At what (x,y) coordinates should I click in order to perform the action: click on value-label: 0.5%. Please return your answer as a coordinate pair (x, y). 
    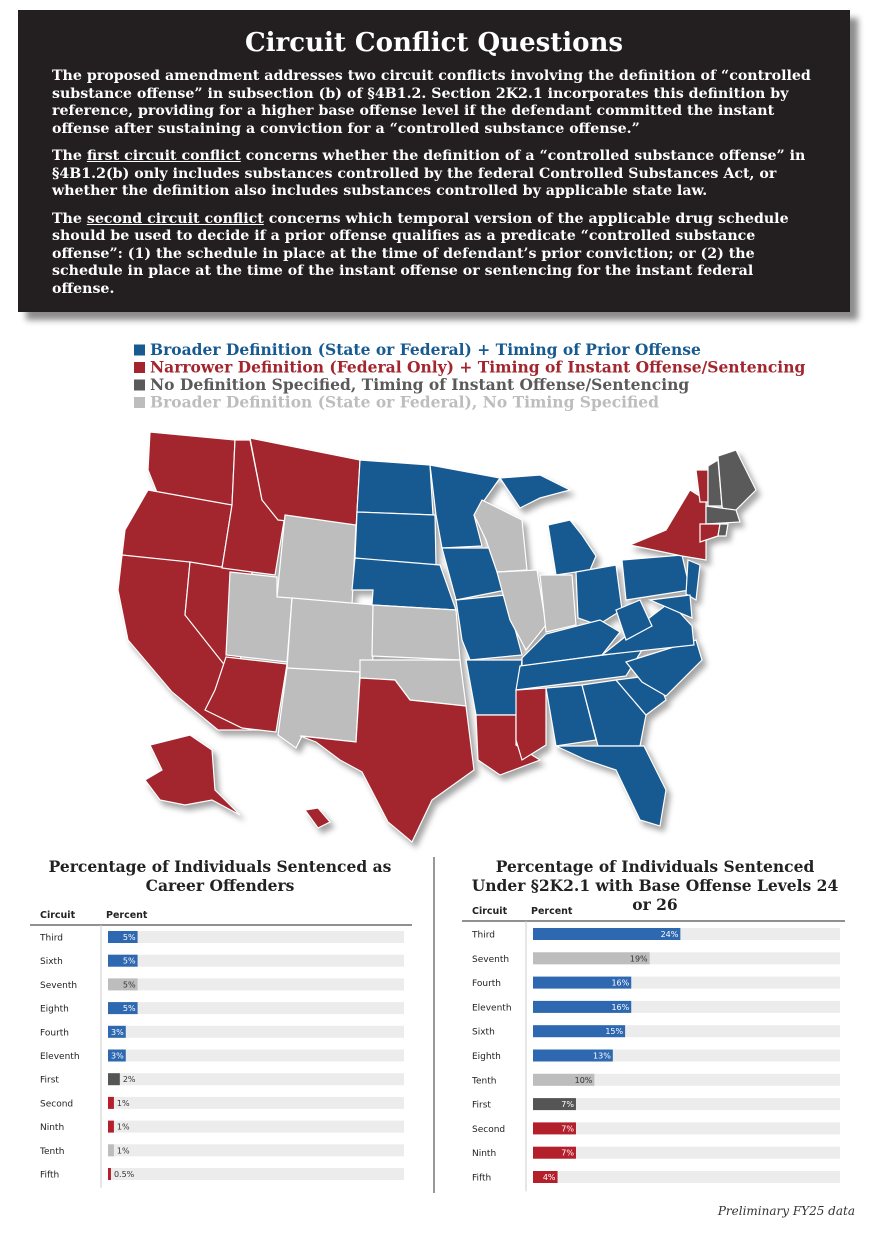
    Looking at the image, I should click on (124, 1174).